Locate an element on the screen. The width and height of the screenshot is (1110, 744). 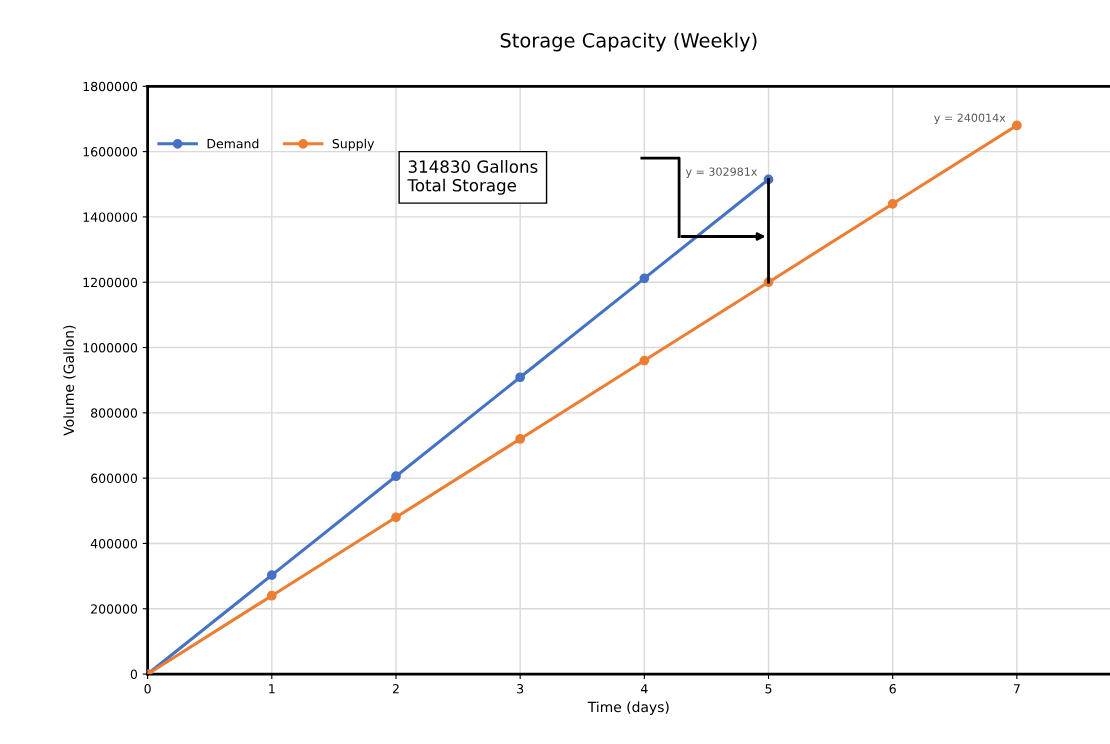
y-tick-label: 1600000 is located at coordinates (110, 152).